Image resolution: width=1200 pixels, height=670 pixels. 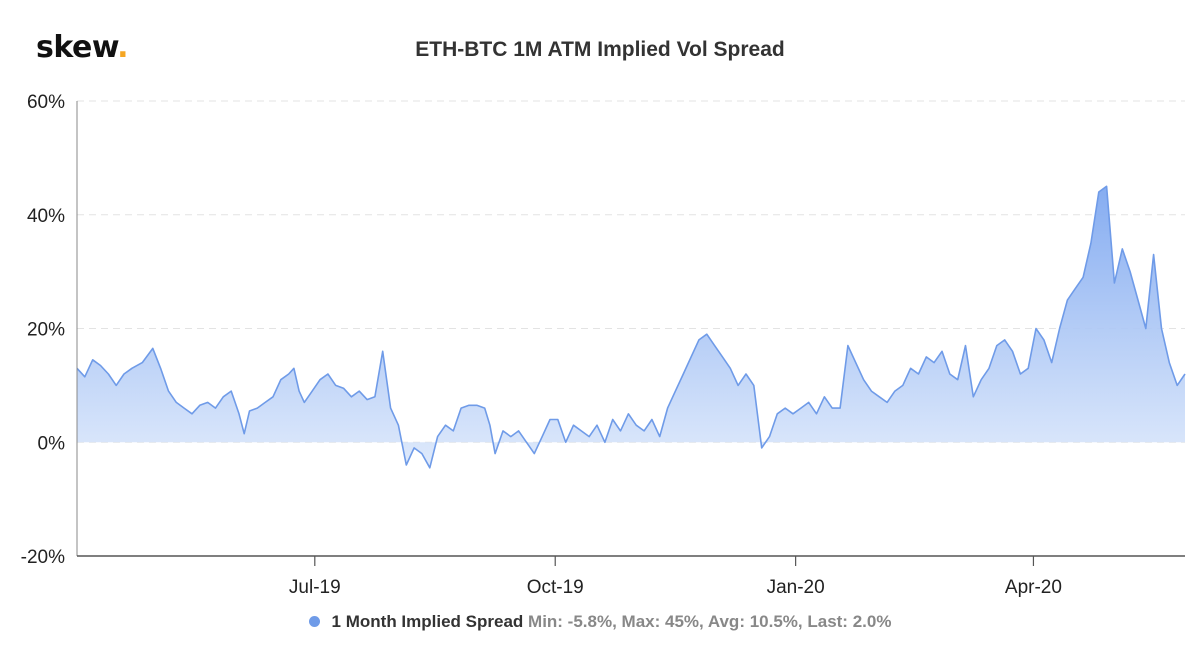 I want to click on y-tick-label: 20%, so click(x=46, y=330).